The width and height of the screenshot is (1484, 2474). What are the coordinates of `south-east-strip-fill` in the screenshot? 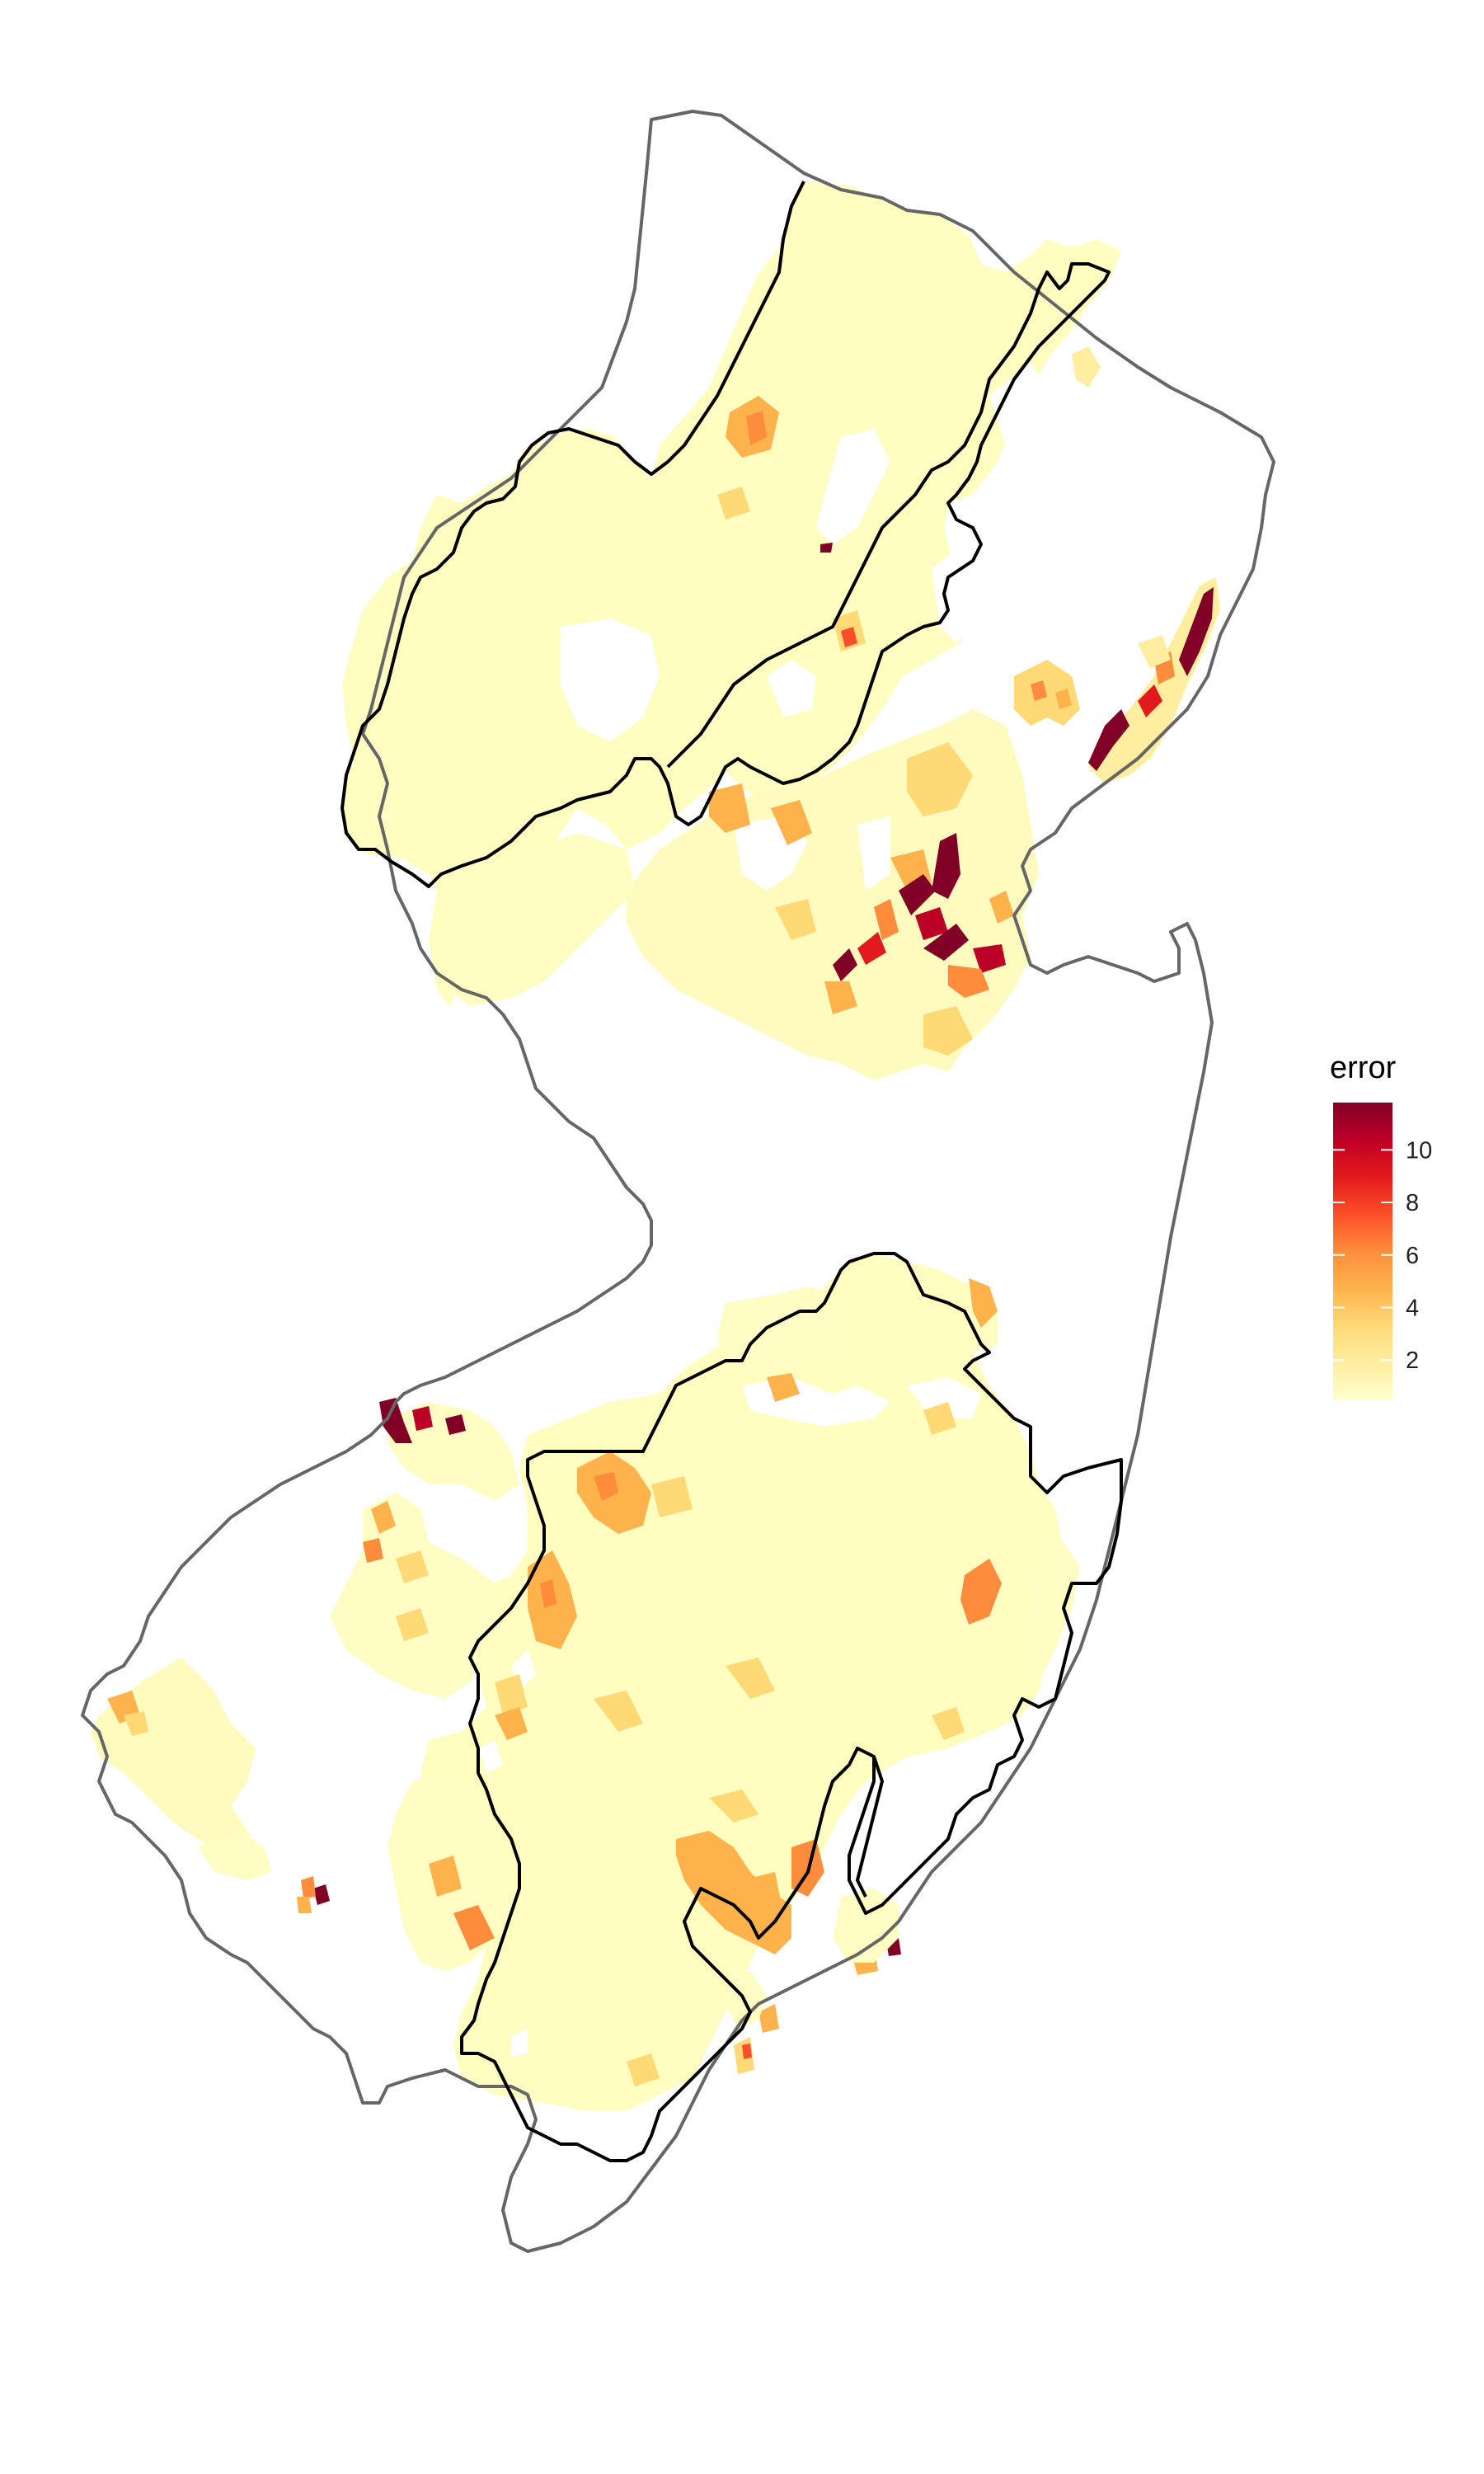 It's located at (1051, 1612).